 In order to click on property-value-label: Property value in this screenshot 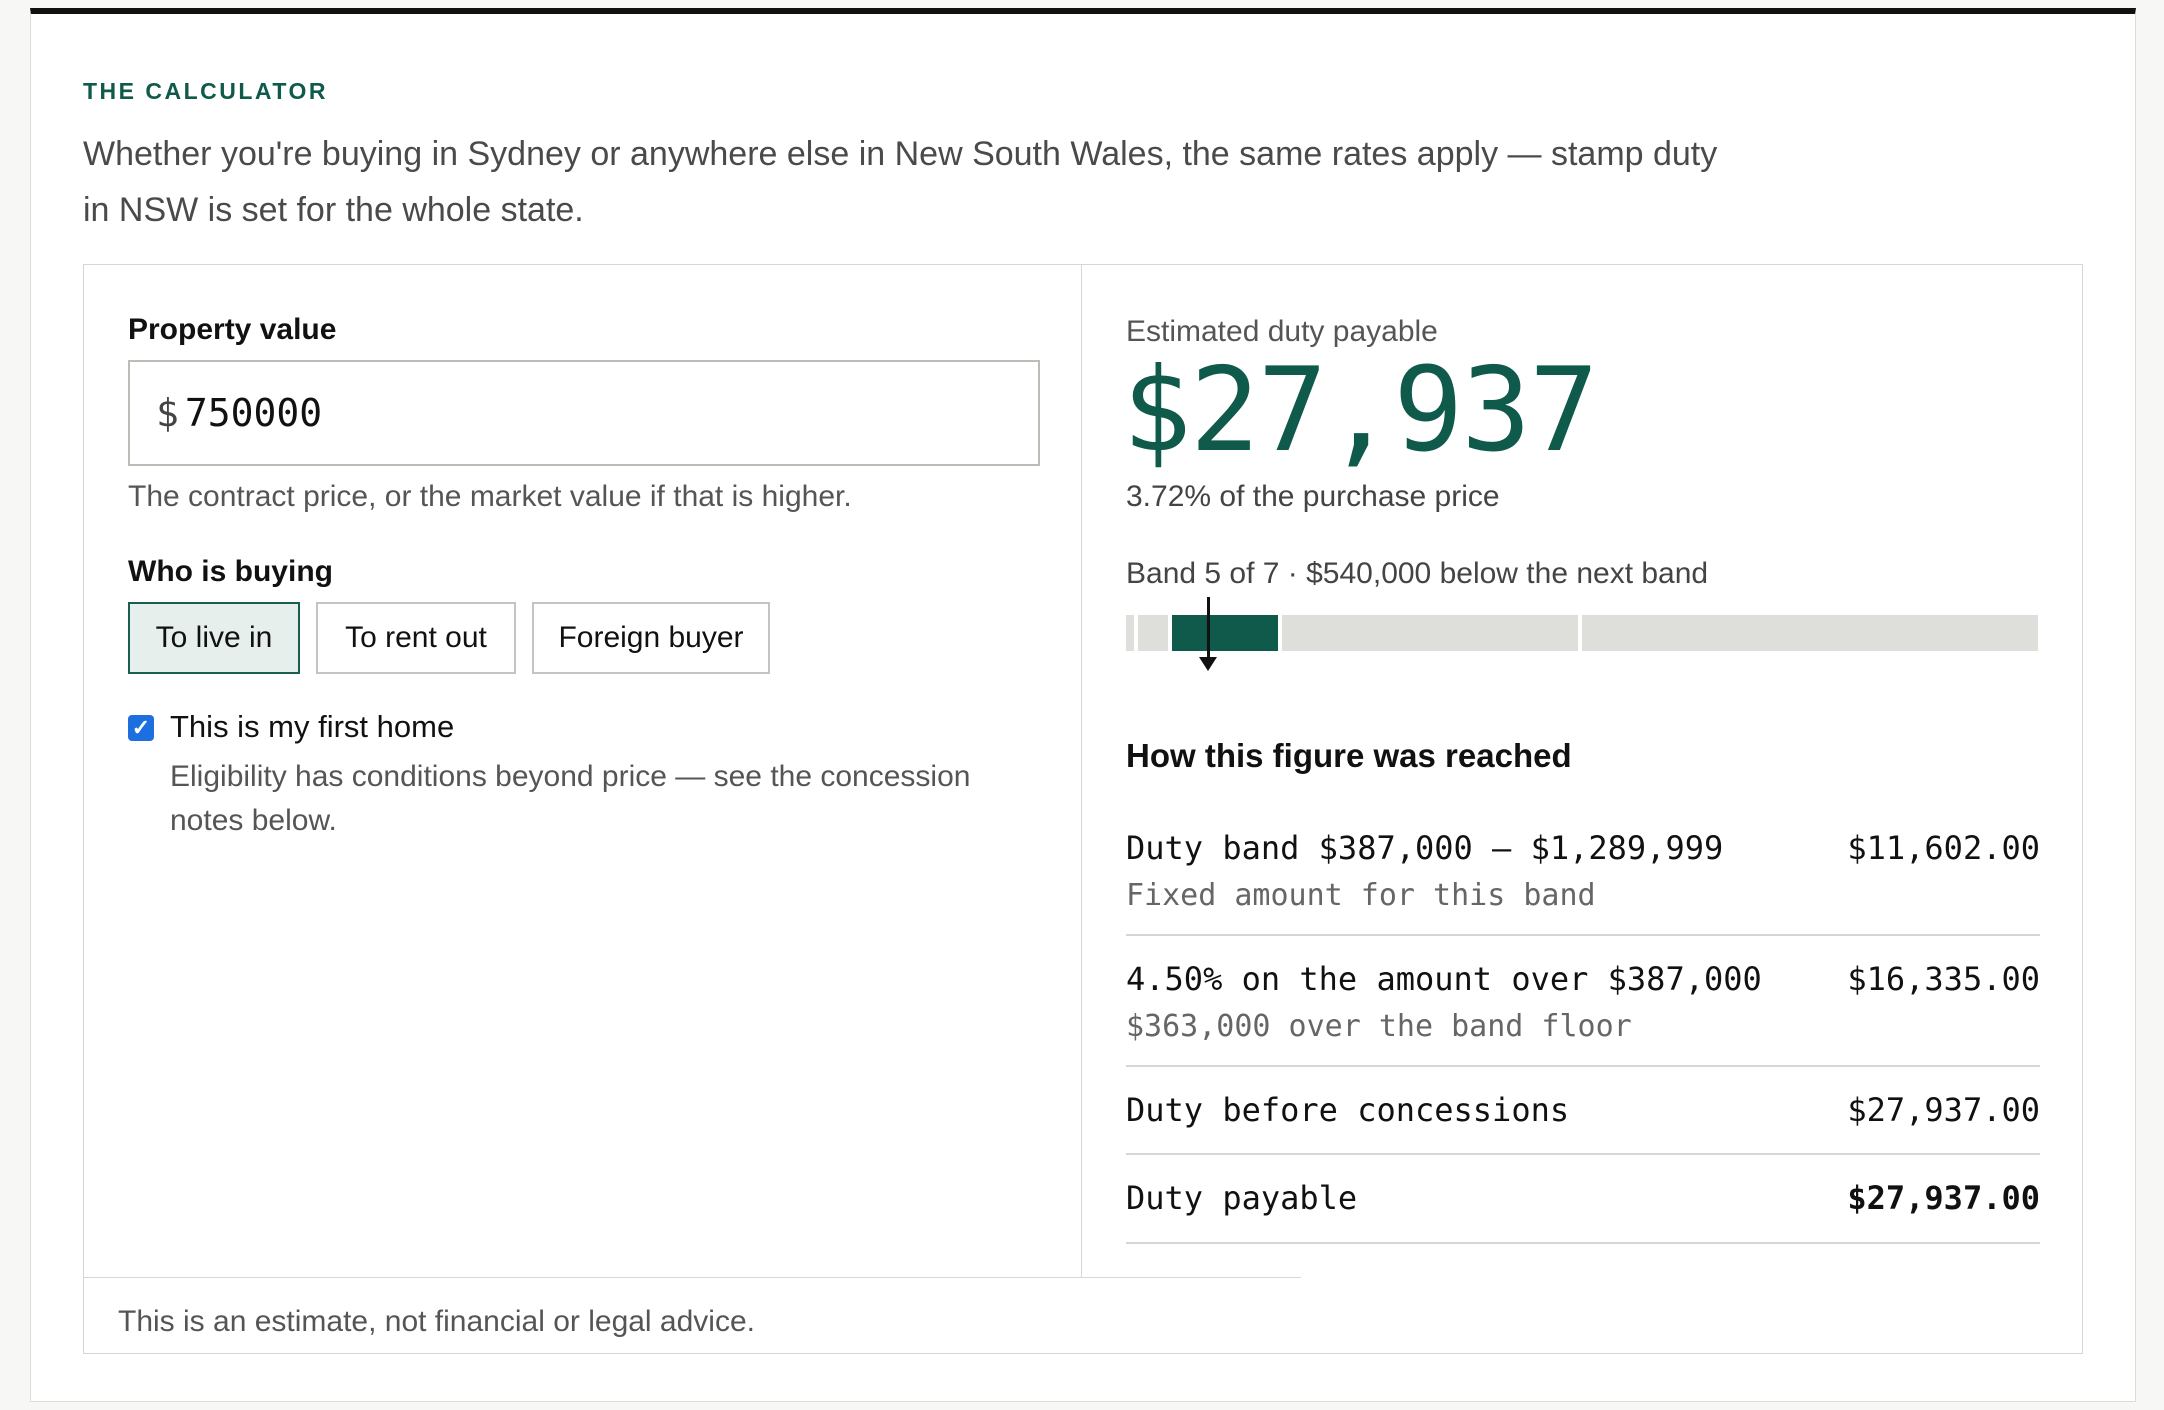, I will do `click(232, 329)`.